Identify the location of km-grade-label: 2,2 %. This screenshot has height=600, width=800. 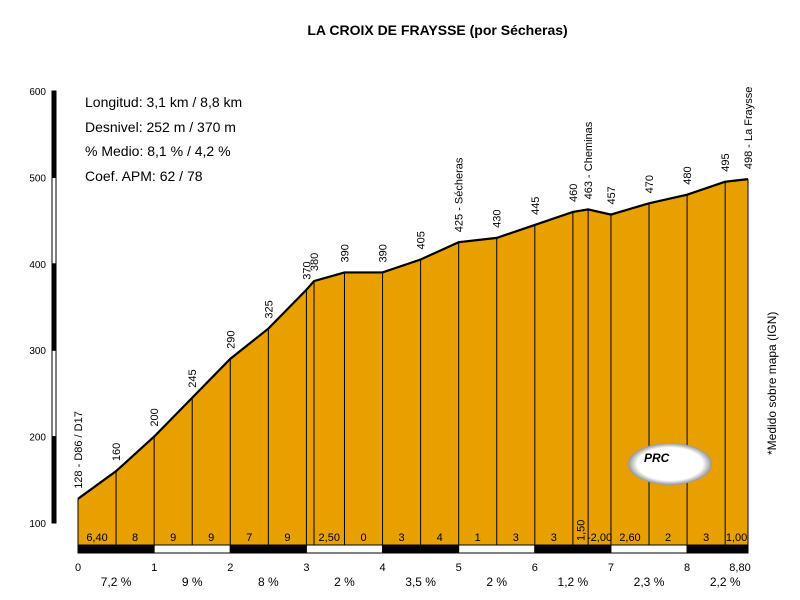
(725, 582).